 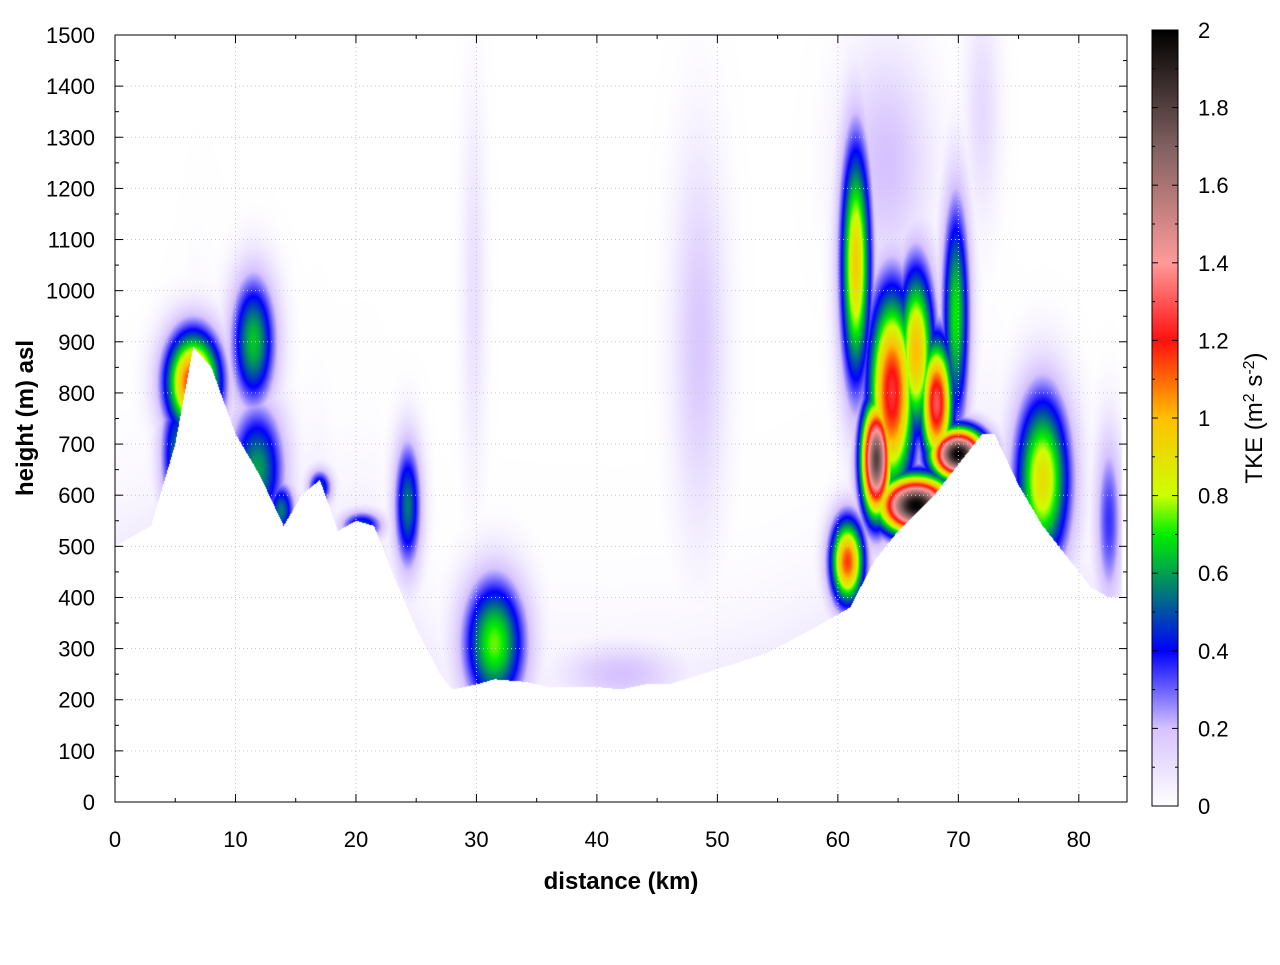 What do you see at coordinates (1204, 30) in the screenshot?
I see `colorbar-tick-label: 2` at bounding box center [1204, 30].